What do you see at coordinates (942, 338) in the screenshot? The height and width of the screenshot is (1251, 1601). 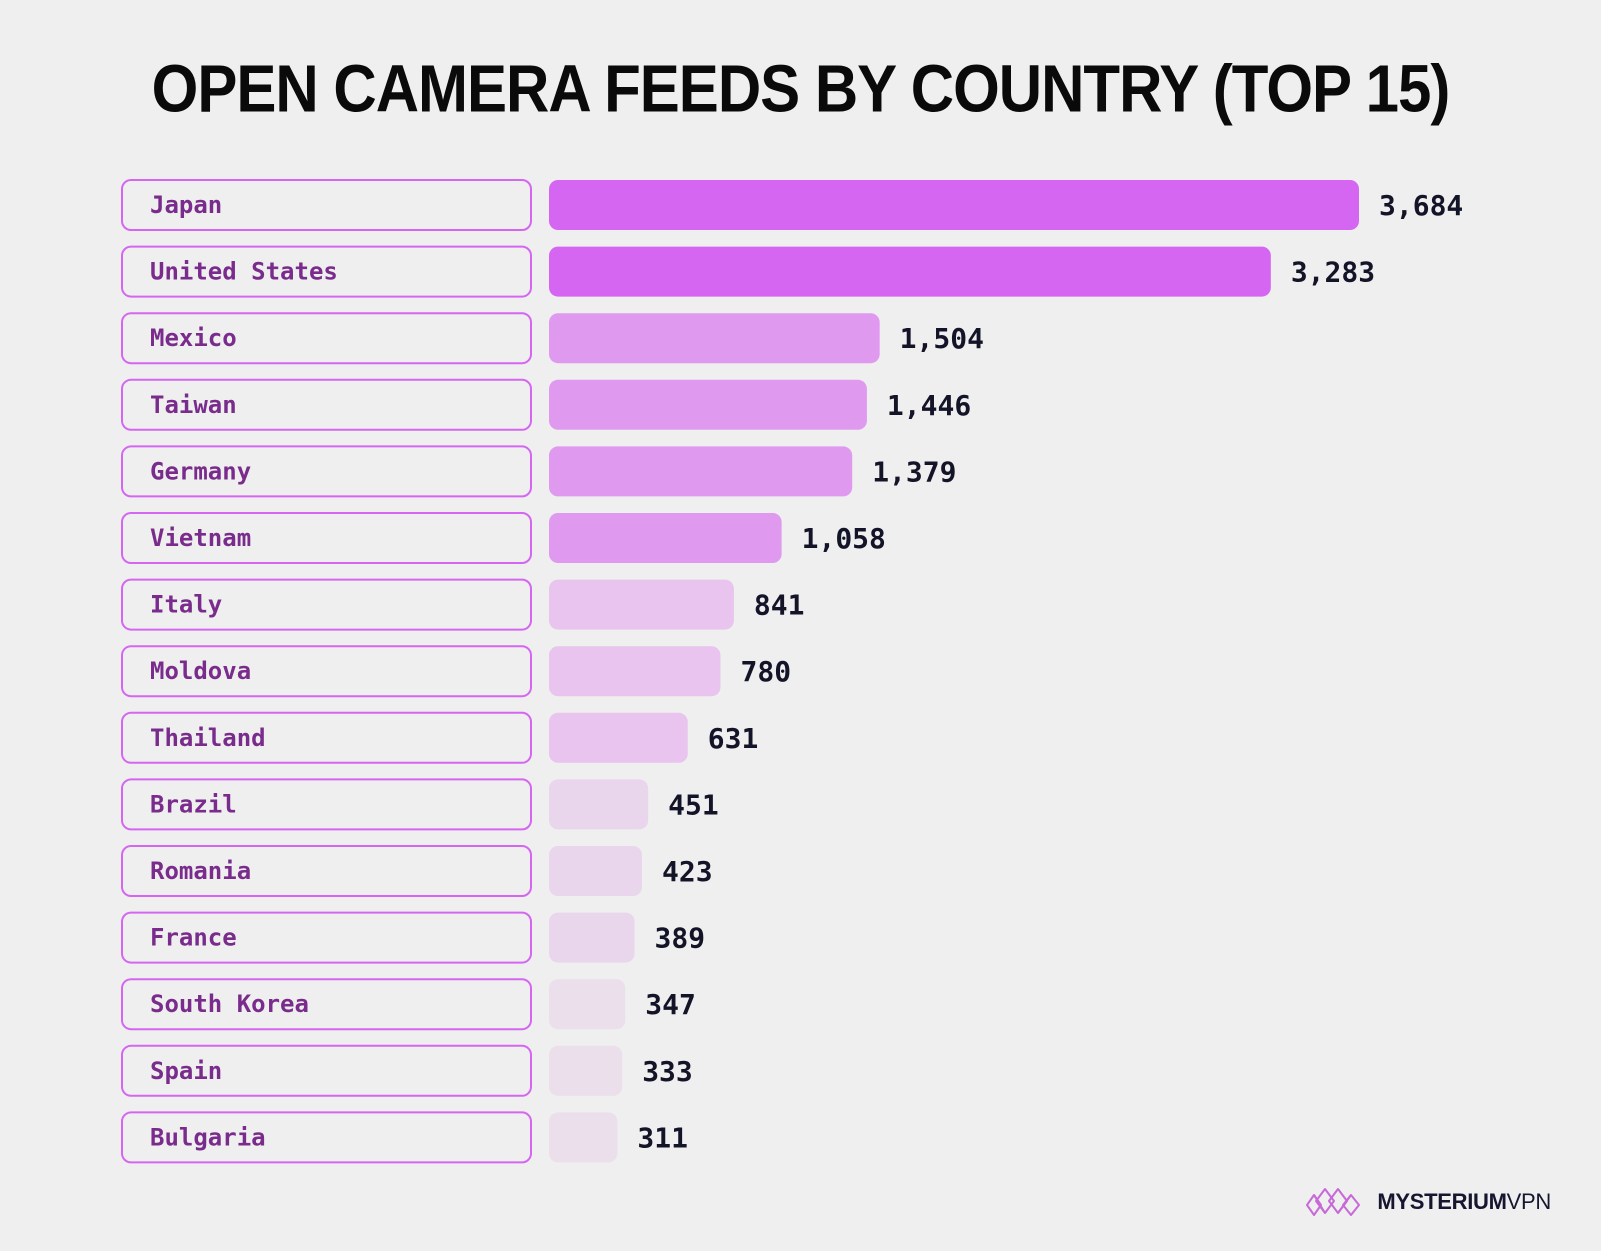 I see `value-label: 1,504` at bounding box center [942, 338].